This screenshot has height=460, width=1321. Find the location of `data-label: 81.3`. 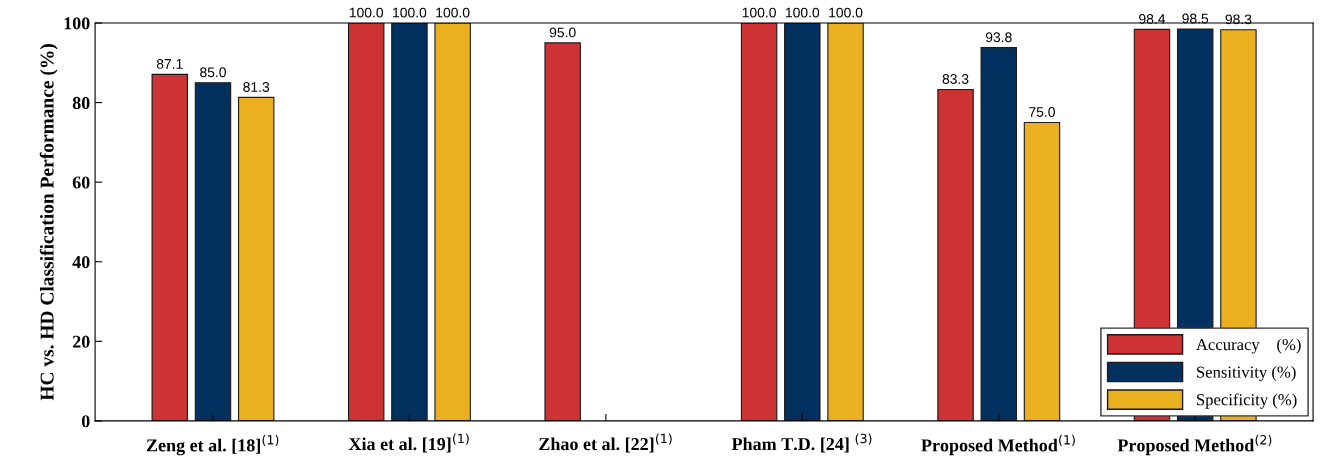

data-label: 81.3 is located at coordinates (256, 87).